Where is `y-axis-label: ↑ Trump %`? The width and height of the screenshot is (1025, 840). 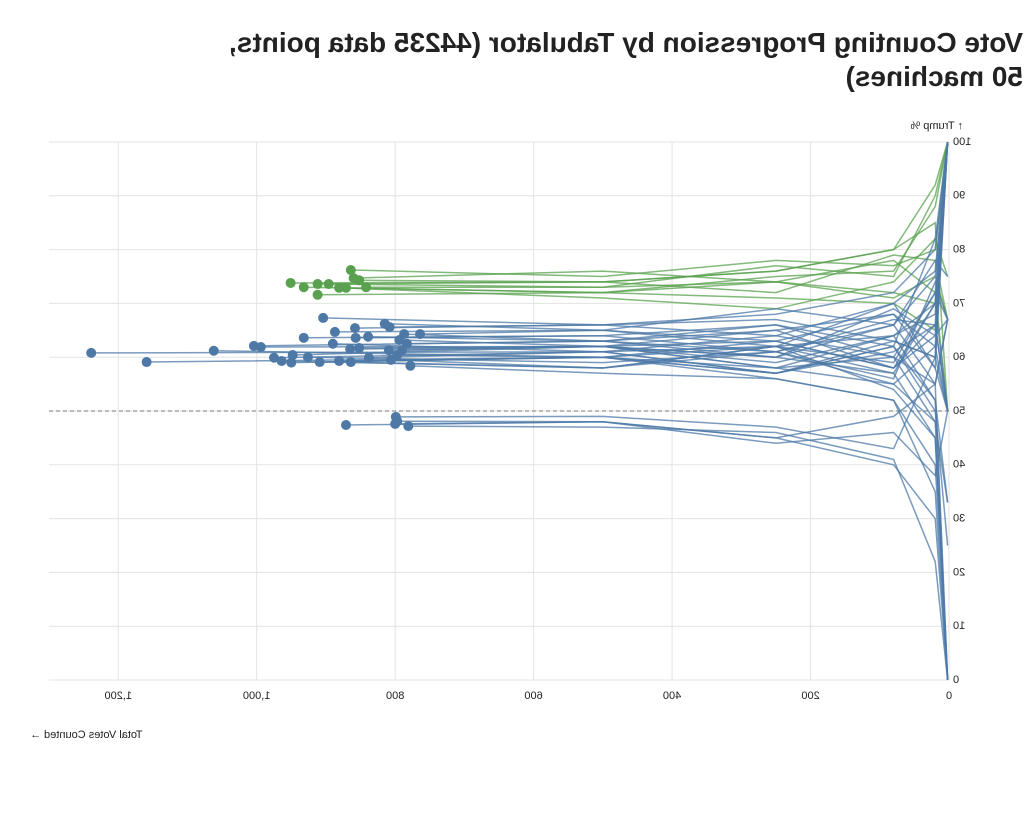
y-axis-label: ↑ Trump % is located at coordinates (936, 126).